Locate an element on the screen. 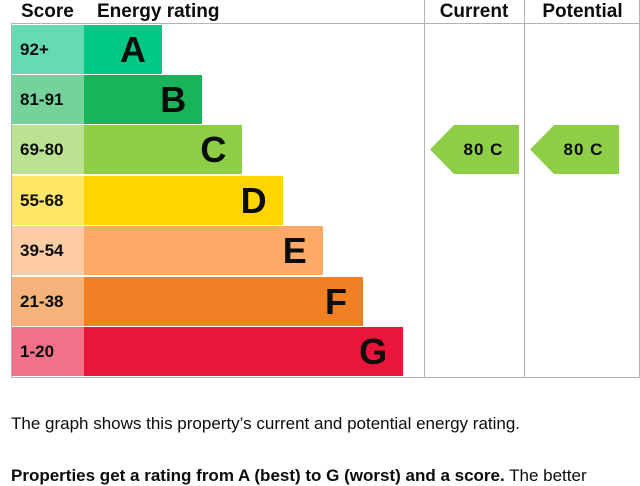 Image resolution: width=640 pixels, height=486 pixels. band-letter-f: F is located at coordinates (336, 301).